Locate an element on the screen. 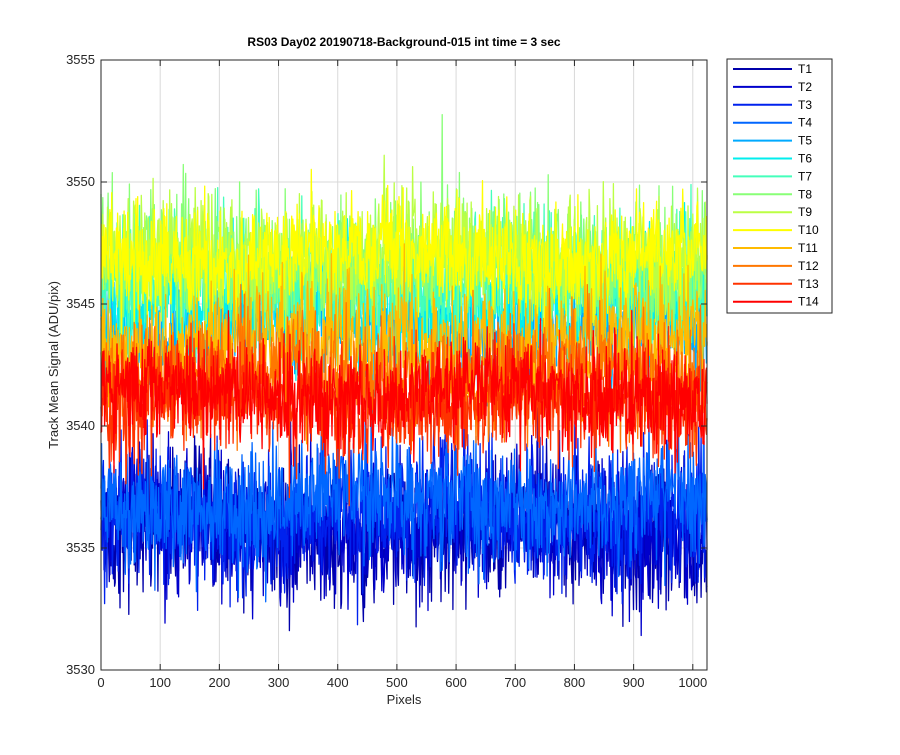 The width and height of the screenshot is (900, 755). legend-label-t2: T2 is located at coordinates (805, 87).